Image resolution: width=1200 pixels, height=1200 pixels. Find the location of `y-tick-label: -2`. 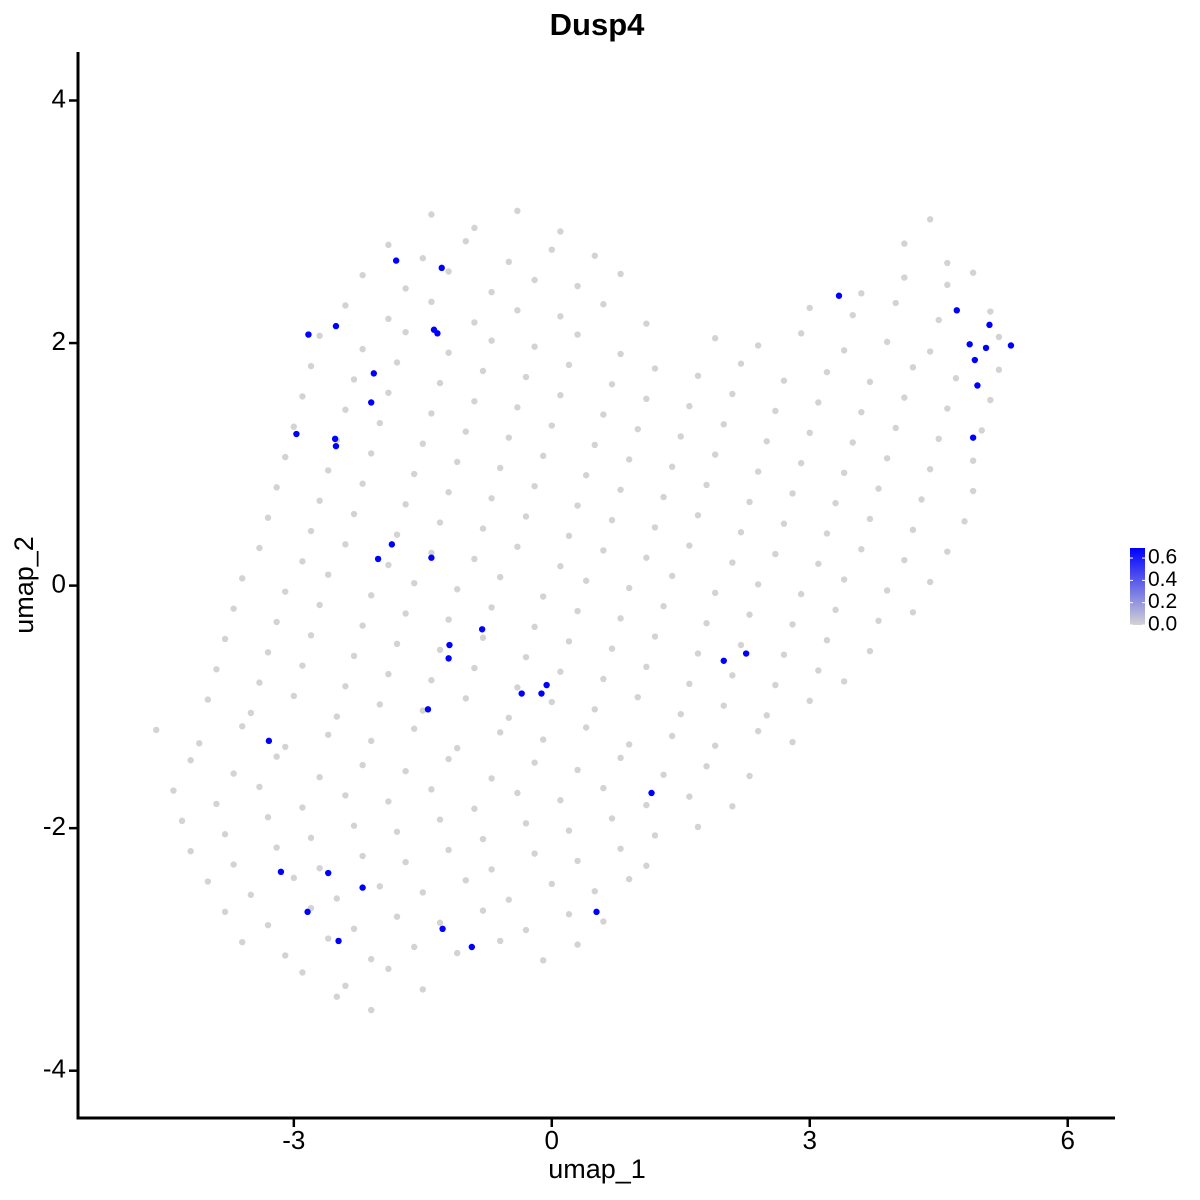

y-tick-label: -2 is located at coordinates (54, 826).